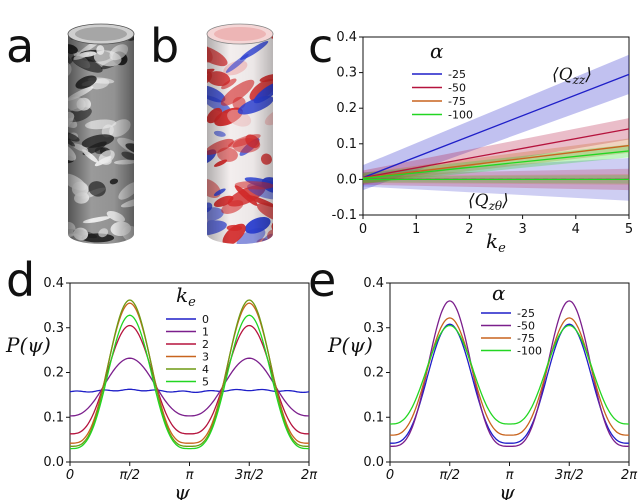  Describe the element at coordinates (442, 95) in the screenshot. I see `chart-c-legend: -25-50-75-100` at that location.